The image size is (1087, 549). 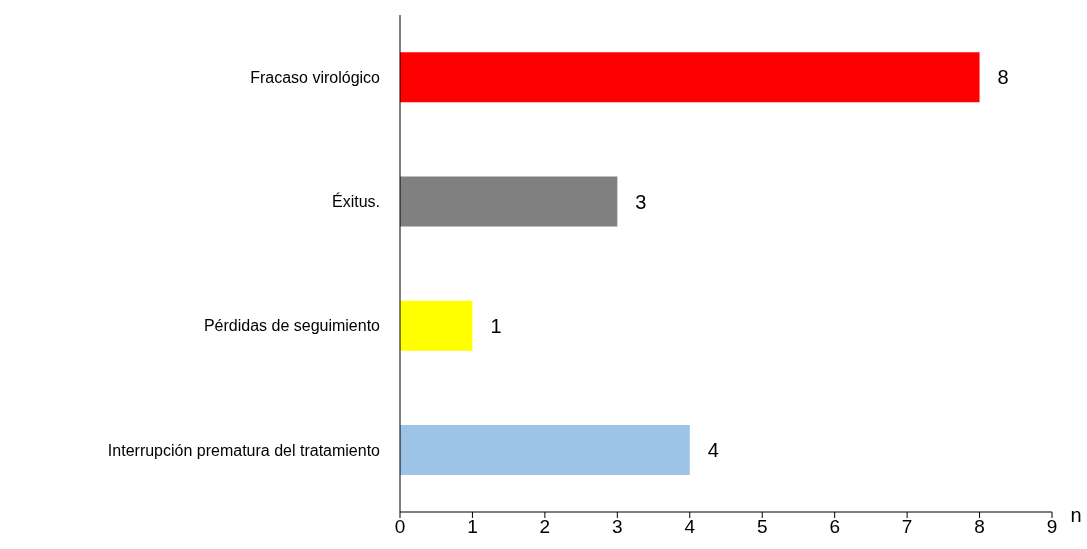 What do you see at coordinates (545, 527) in the screenshot?
I see `x-tick-label: 2` at bounding box center [545, 527].